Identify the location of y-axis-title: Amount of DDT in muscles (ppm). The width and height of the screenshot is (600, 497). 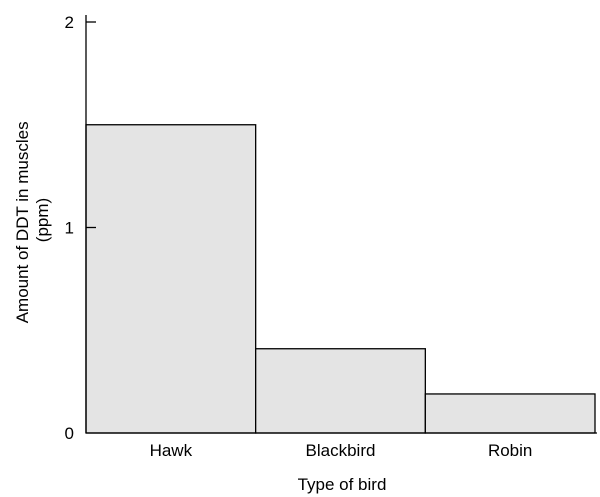
(32, 220).